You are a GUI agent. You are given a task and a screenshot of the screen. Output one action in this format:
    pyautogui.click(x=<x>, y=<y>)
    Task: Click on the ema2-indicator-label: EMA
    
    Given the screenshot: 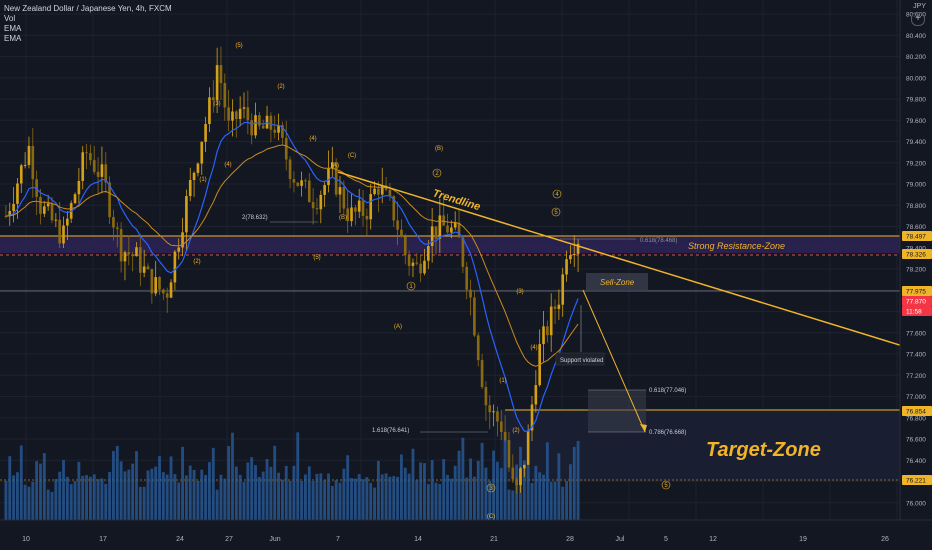 What is the action you would take?
    pyautogui.click(x=13, y=38)
    